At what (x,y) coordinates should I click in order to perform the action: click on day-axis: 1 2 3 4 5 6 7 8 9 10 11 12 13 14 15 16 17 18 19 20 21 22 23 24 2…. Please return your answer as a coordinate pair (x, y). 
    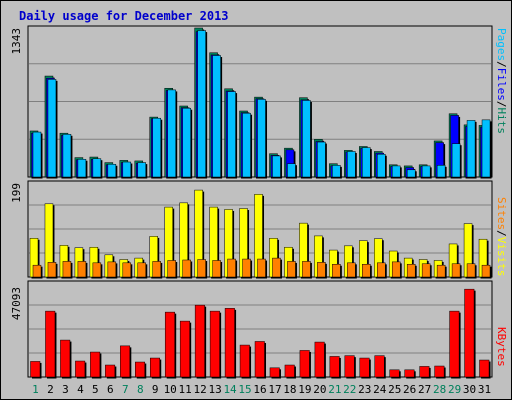
    Looking at the image, I should click on (261, 389).